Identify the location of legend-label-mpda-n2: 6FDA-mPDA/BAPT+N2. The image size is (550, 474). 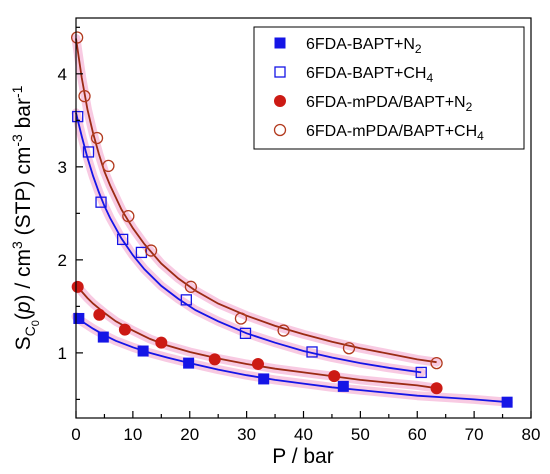
(389, 104).